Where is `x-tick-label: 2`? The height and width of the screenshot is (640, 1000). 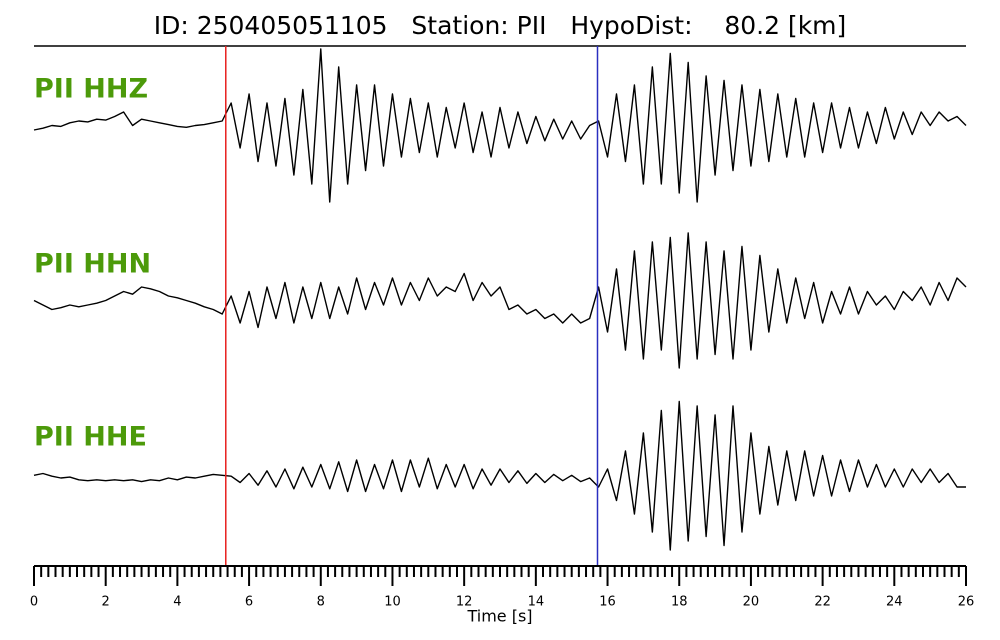
x-tick-label: 2 is located at coordinates (106, 602).